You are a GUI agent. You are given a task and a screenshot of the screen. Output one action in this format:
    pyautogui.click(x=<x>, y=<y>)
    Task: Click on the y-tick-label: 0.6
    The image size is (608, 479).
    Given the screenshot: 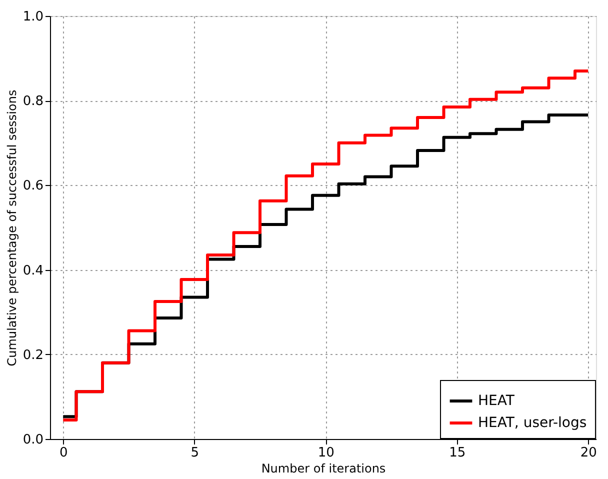 What is the action you would take?
    pyautogui.click(x=33, y=186)
    